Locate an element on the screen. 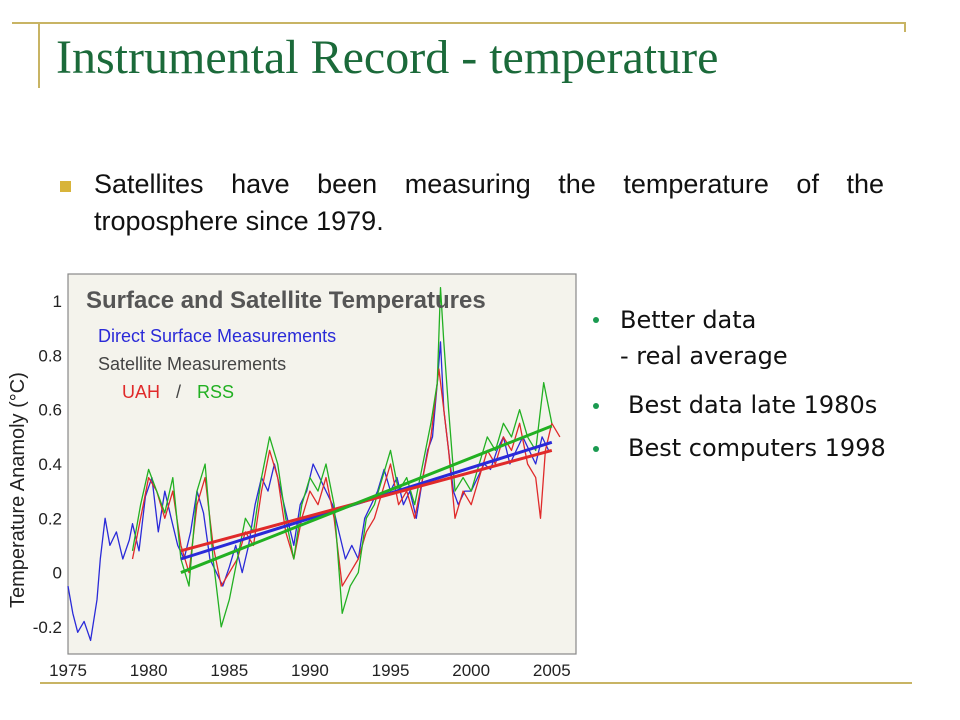  y-tick-label: 0.4 is located at coordinates (50, 464).